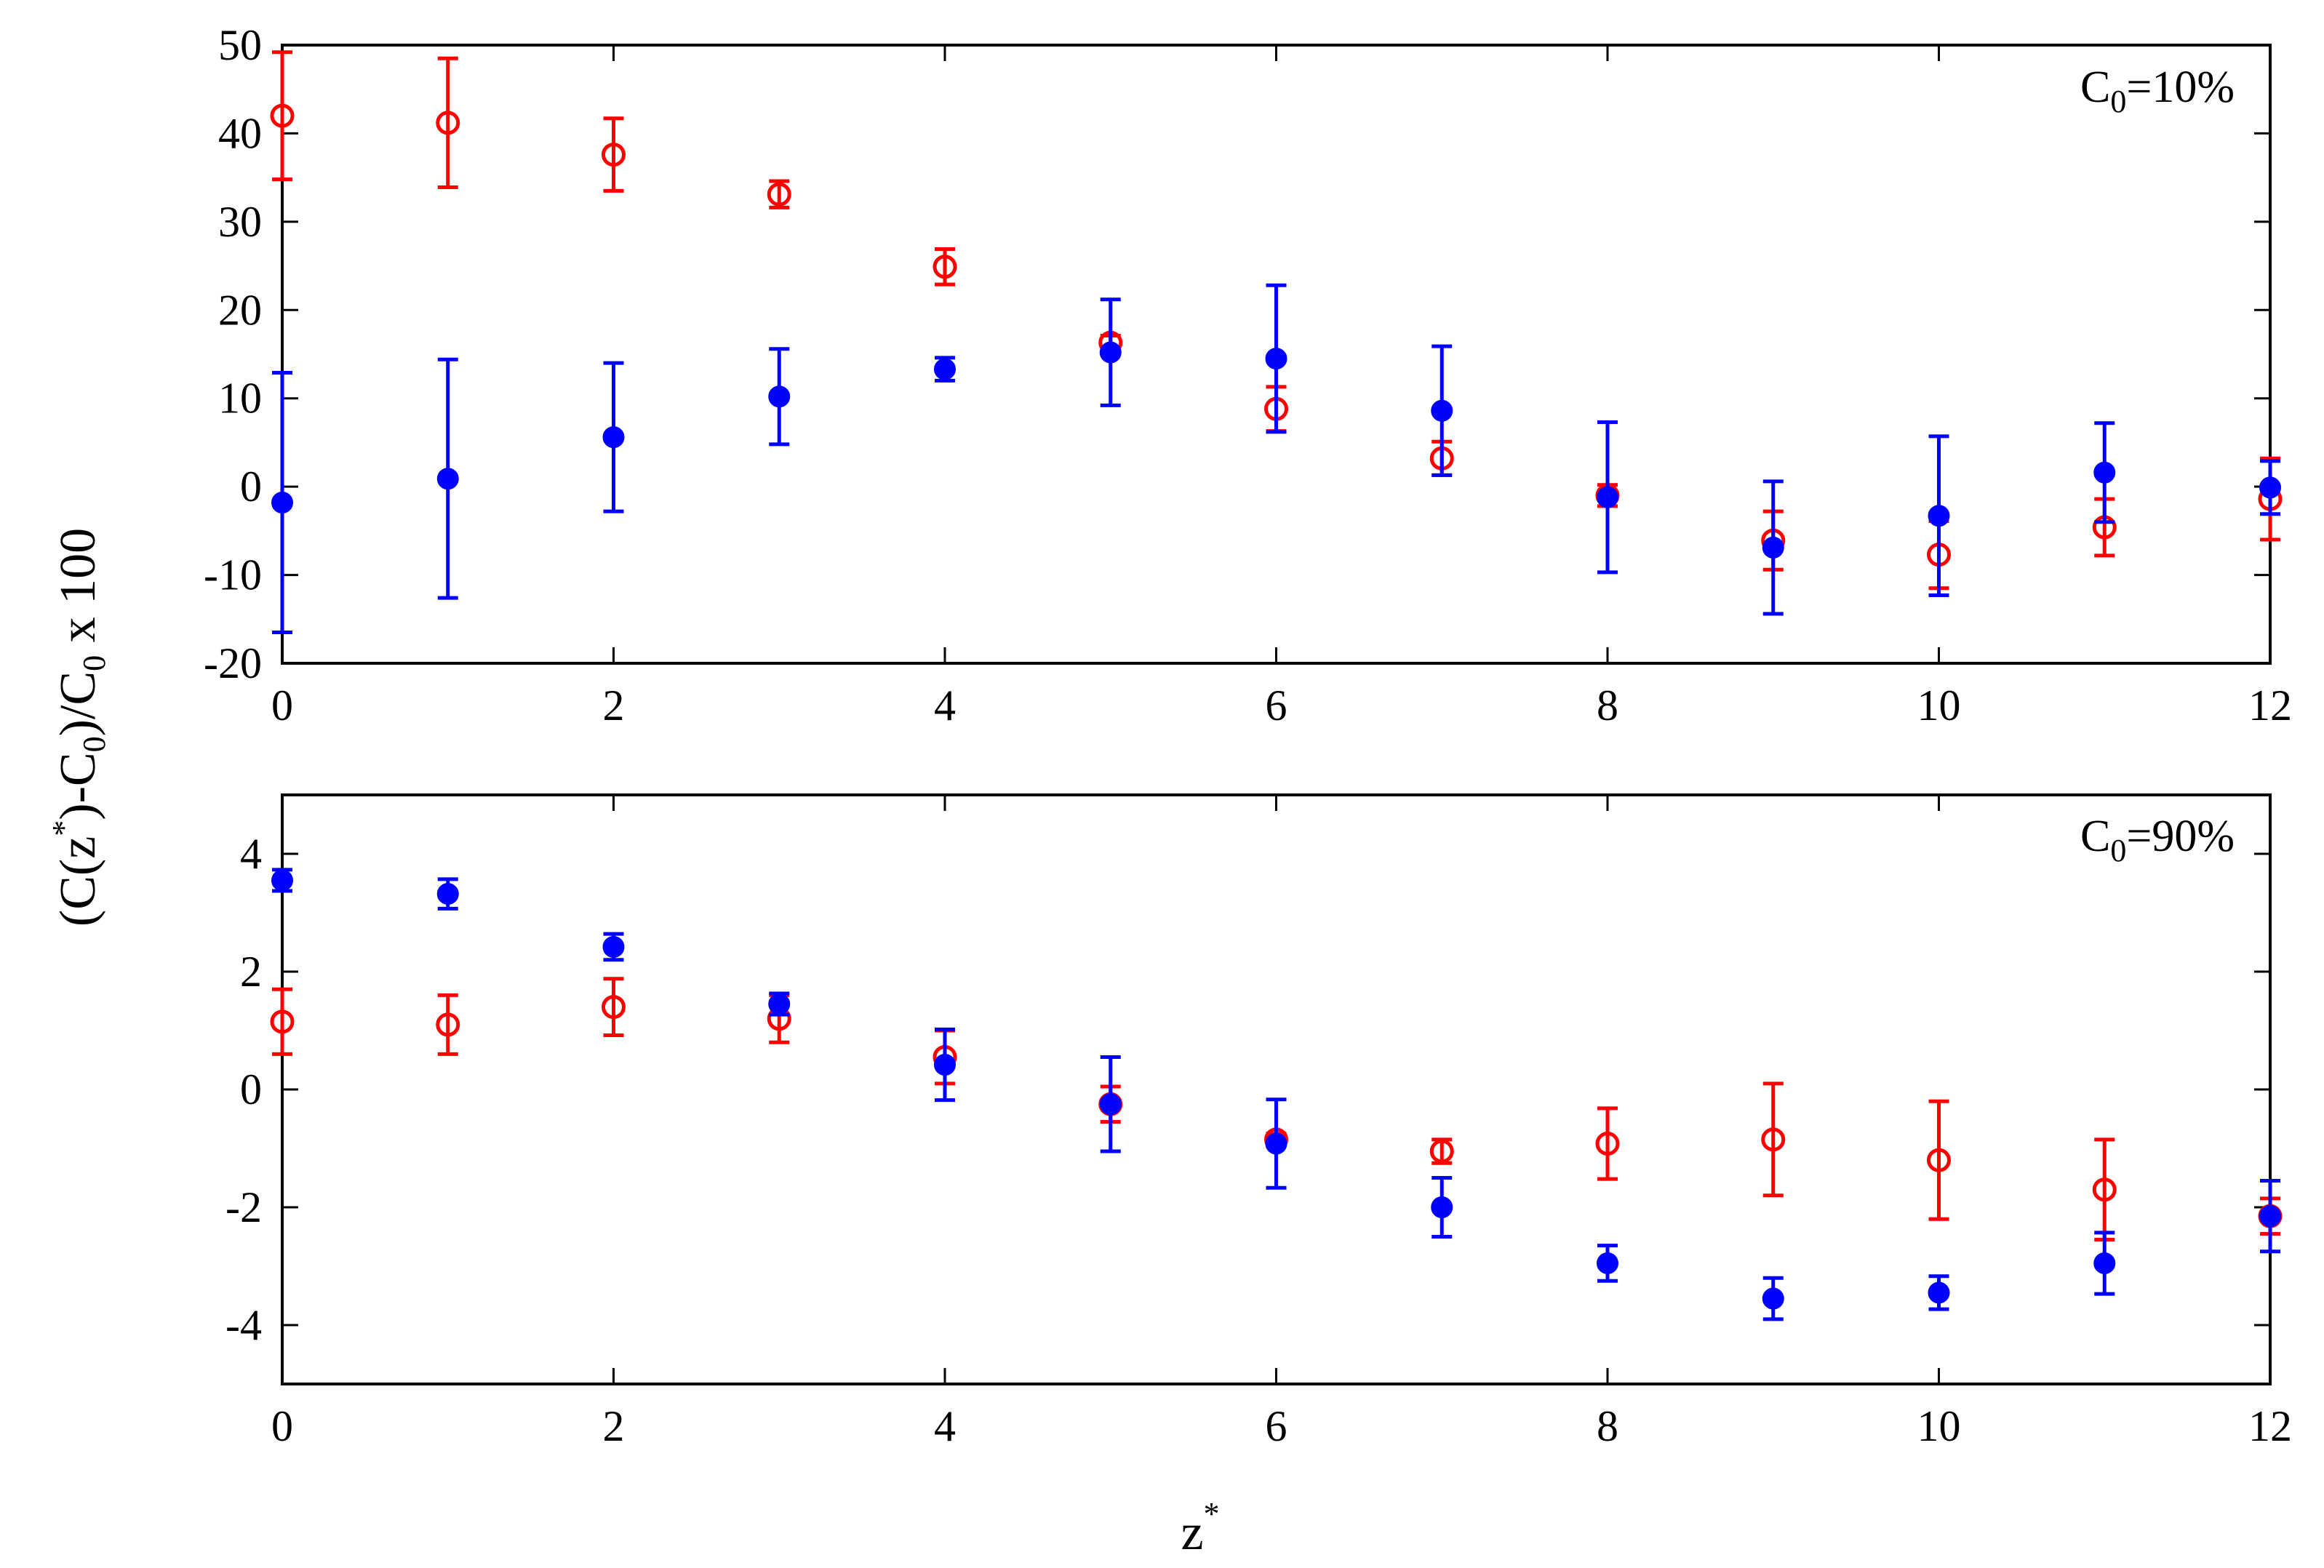  What do you see at coordinates (240, 45) in the screenshot?
I see `y-tick-label: 50` at bounding box center [240, 45].